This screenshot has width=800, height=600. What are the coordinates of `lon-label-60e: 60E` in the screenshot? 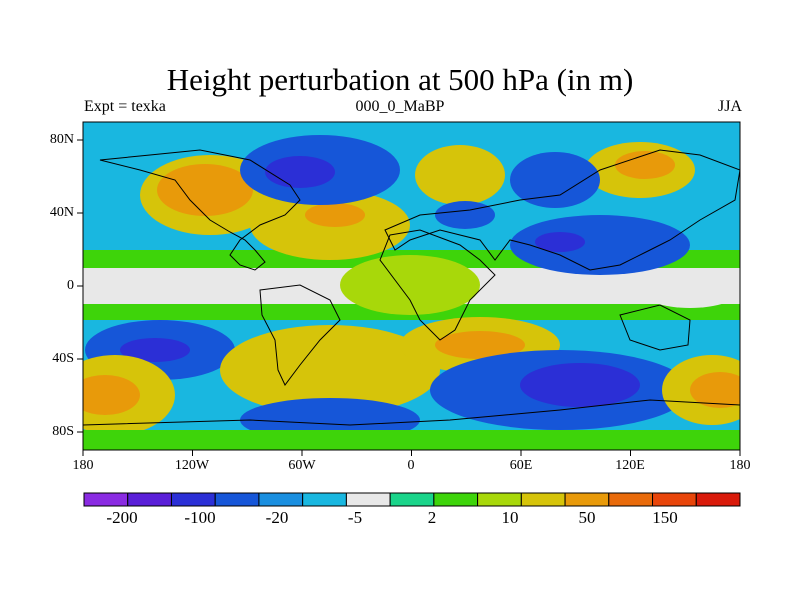 It's located at (521, 465).